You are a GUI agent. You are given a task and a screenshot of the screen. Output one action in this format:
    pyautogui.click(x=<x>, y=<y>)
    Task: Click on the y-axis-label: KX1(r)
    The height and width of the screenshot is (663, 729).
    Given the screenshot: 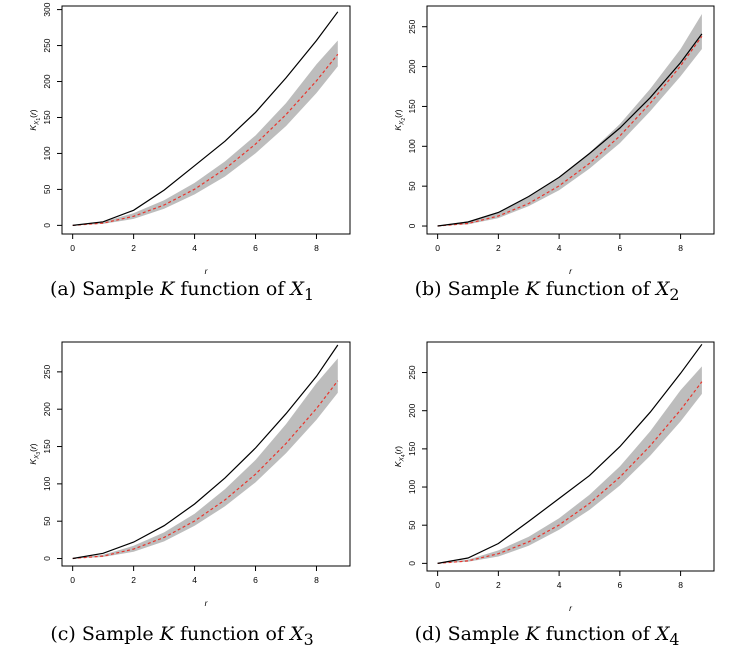 What is the action you would take?
    pyautogui.click(x=35, y=119)
    